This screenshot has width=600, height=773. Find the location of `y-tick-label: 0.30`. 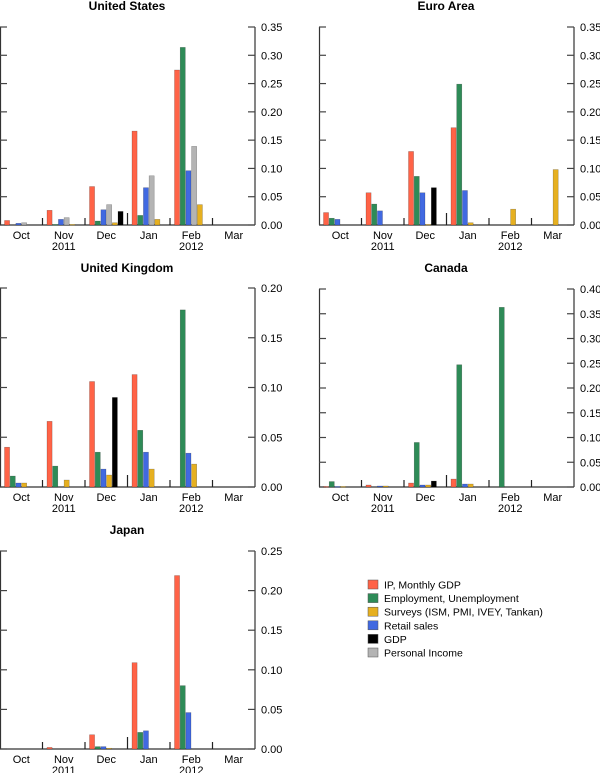

y-tick-label: 0.30 is located at coordinates (590, 56).